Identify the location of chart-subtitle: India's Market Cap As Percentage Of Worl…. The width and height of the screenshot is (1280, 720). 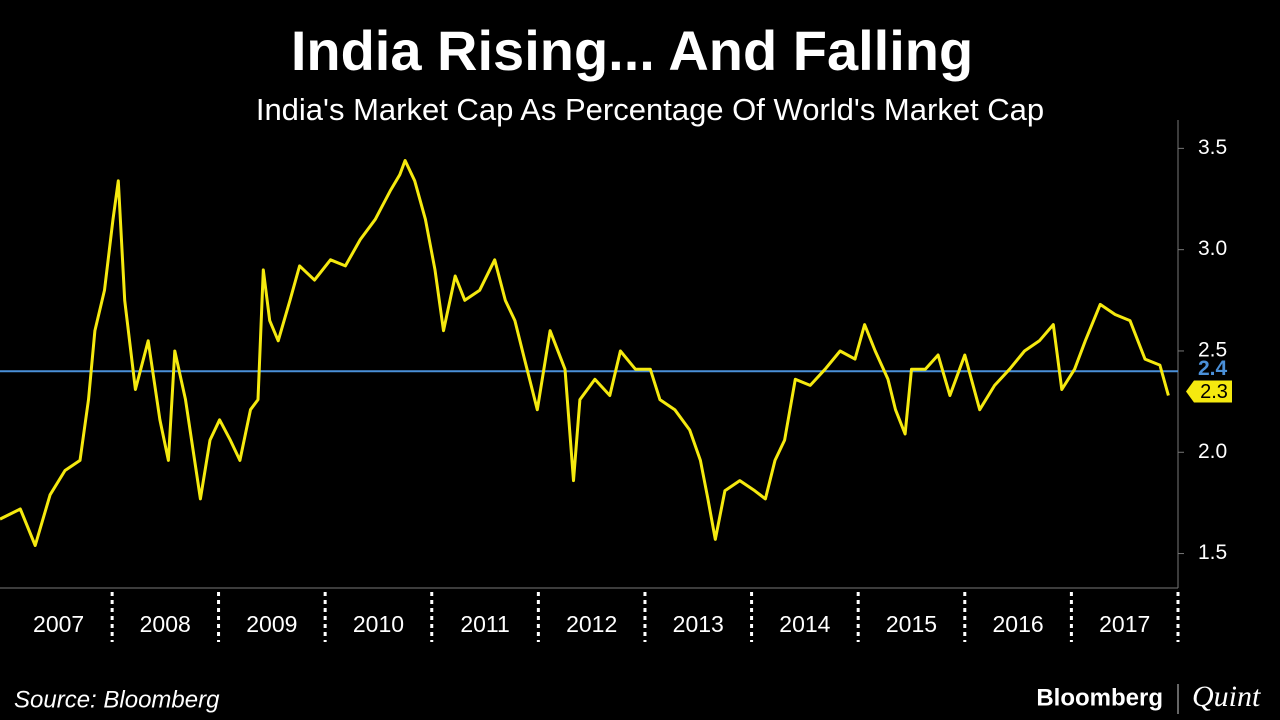
(650, 109).